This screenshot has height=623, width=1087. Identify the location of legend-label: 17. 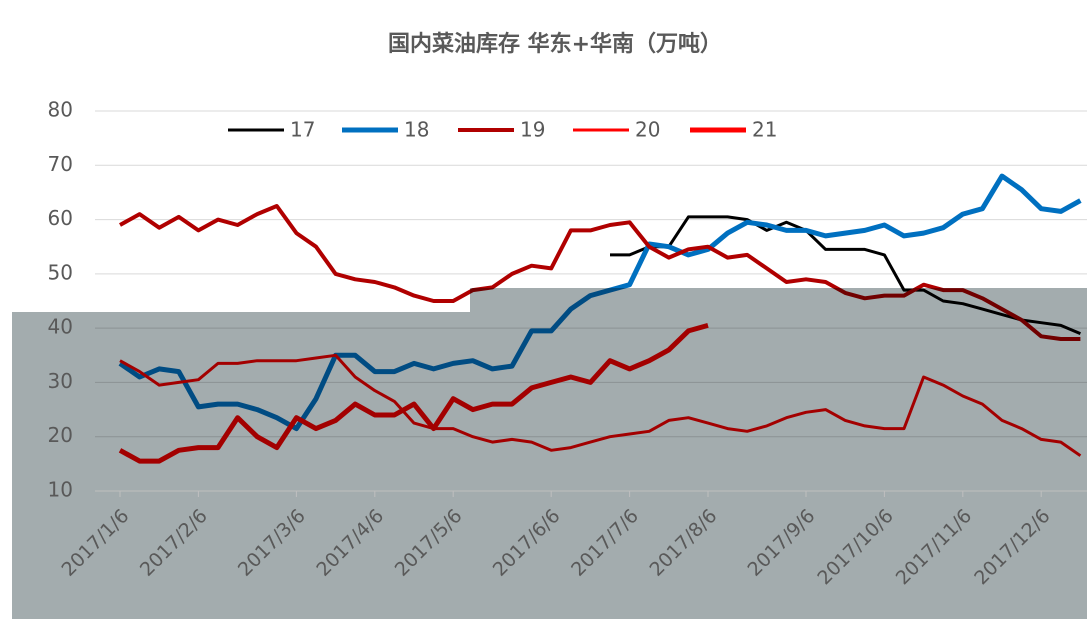
(302, 130).